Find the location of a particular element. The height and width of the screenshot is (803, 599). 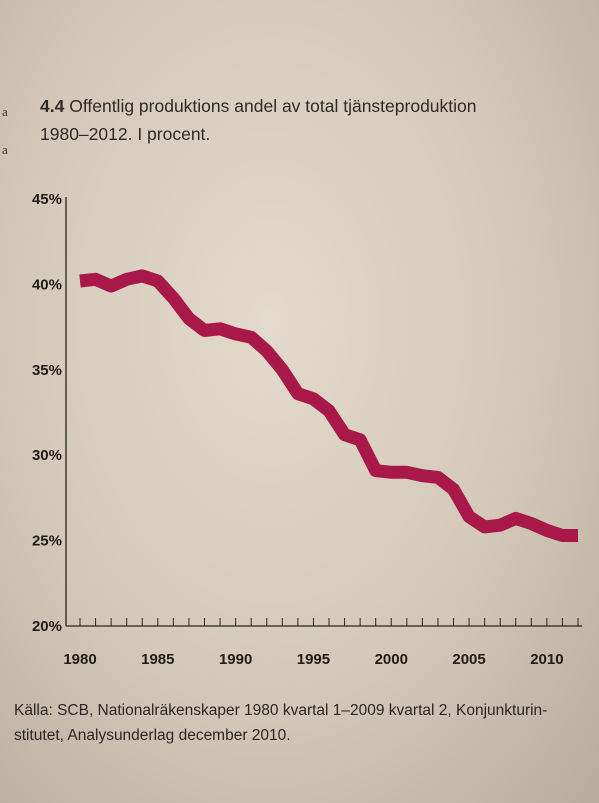

x-tick-label: 2010 is located at coordinates (546, 659).